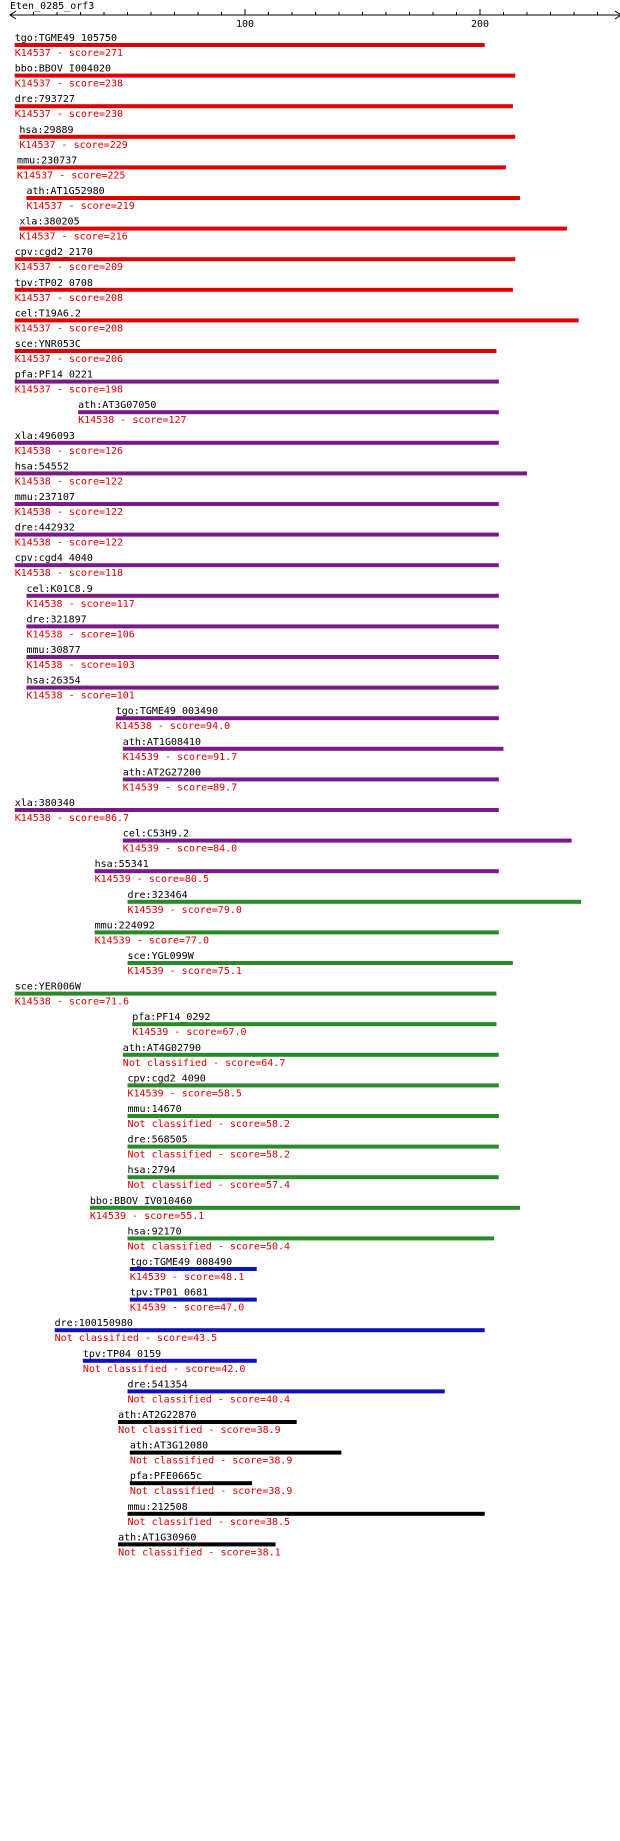  I want to click on hit-gene-name: pfa:PF14_0292, so click(171, 1017).